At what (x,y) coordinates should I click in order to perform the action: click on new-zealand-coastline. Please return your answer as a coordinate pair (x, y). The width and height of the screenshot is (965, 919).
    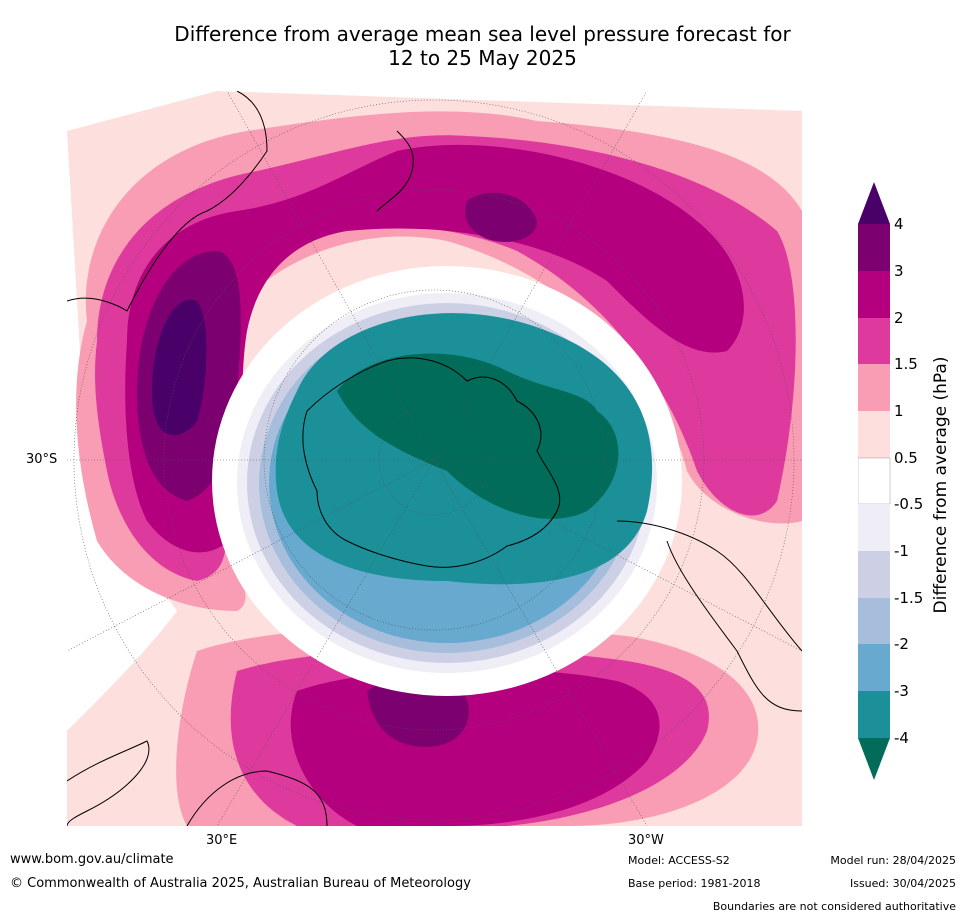
    Looking at the image, I should click on (395, 171).